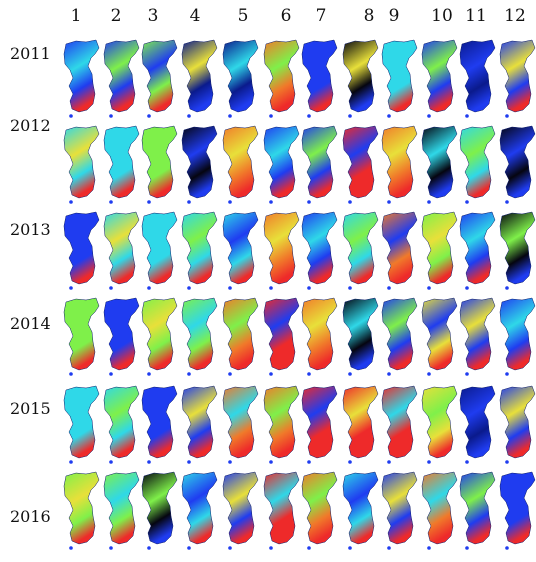 This screenshot has width=536, height=562. What do you see at coordinates (116, 16) in the screenshot?
I see `month-label-2: 2` at bounding box center [116, 16].